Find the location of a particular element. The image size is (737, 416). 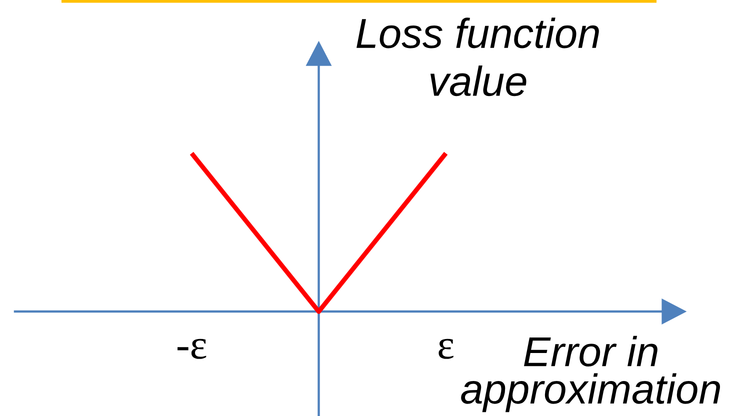

x-tick-label: -ε is located at coordinates (192, 348).